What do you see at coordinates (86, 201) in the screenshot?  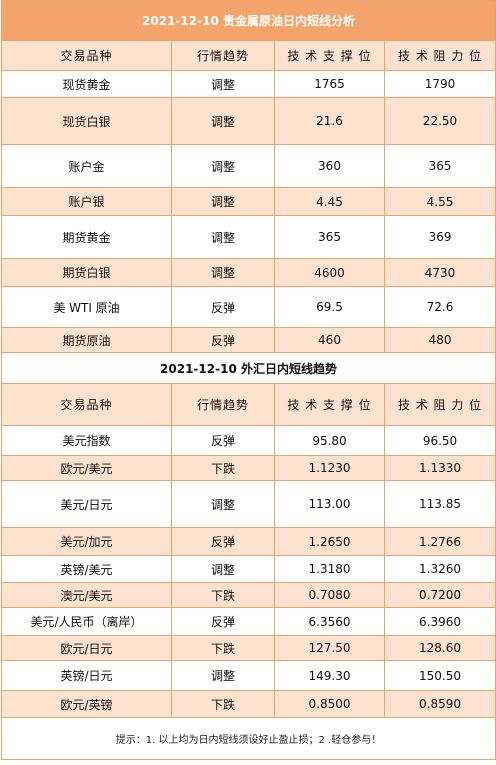 I see `product-cell: 账户银` at bounding box center [86, 201].